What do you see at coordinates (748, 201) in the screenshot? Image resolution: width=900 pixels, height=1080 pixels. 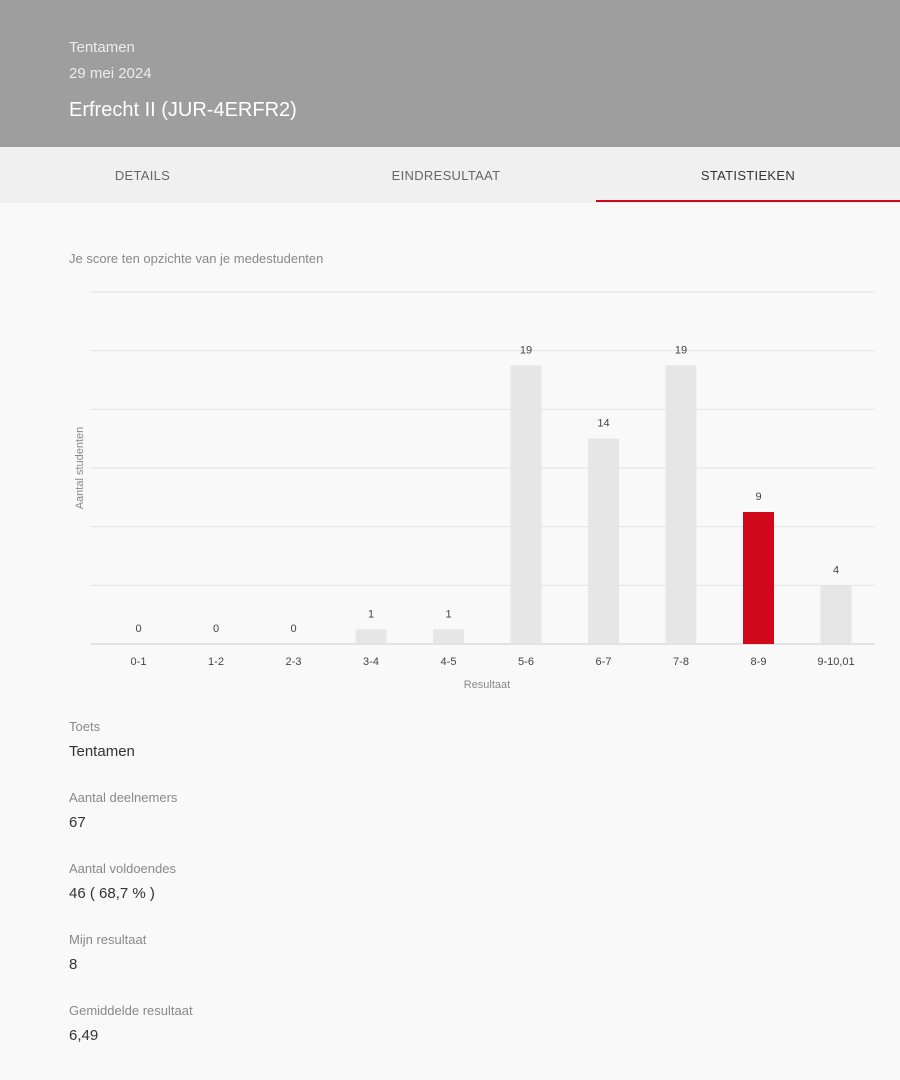 I see `active-tab-indicator` at bounding box center [748, 201].